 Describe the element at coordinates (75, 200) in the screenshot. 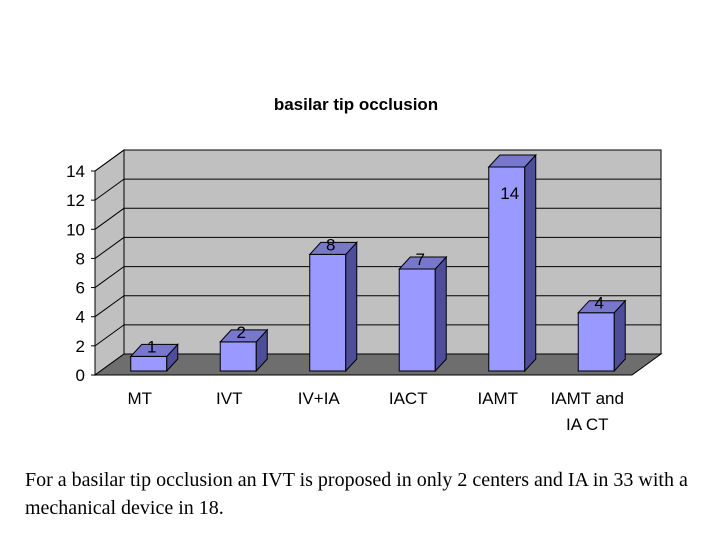

I see `y-tick-label: 12` at that location.